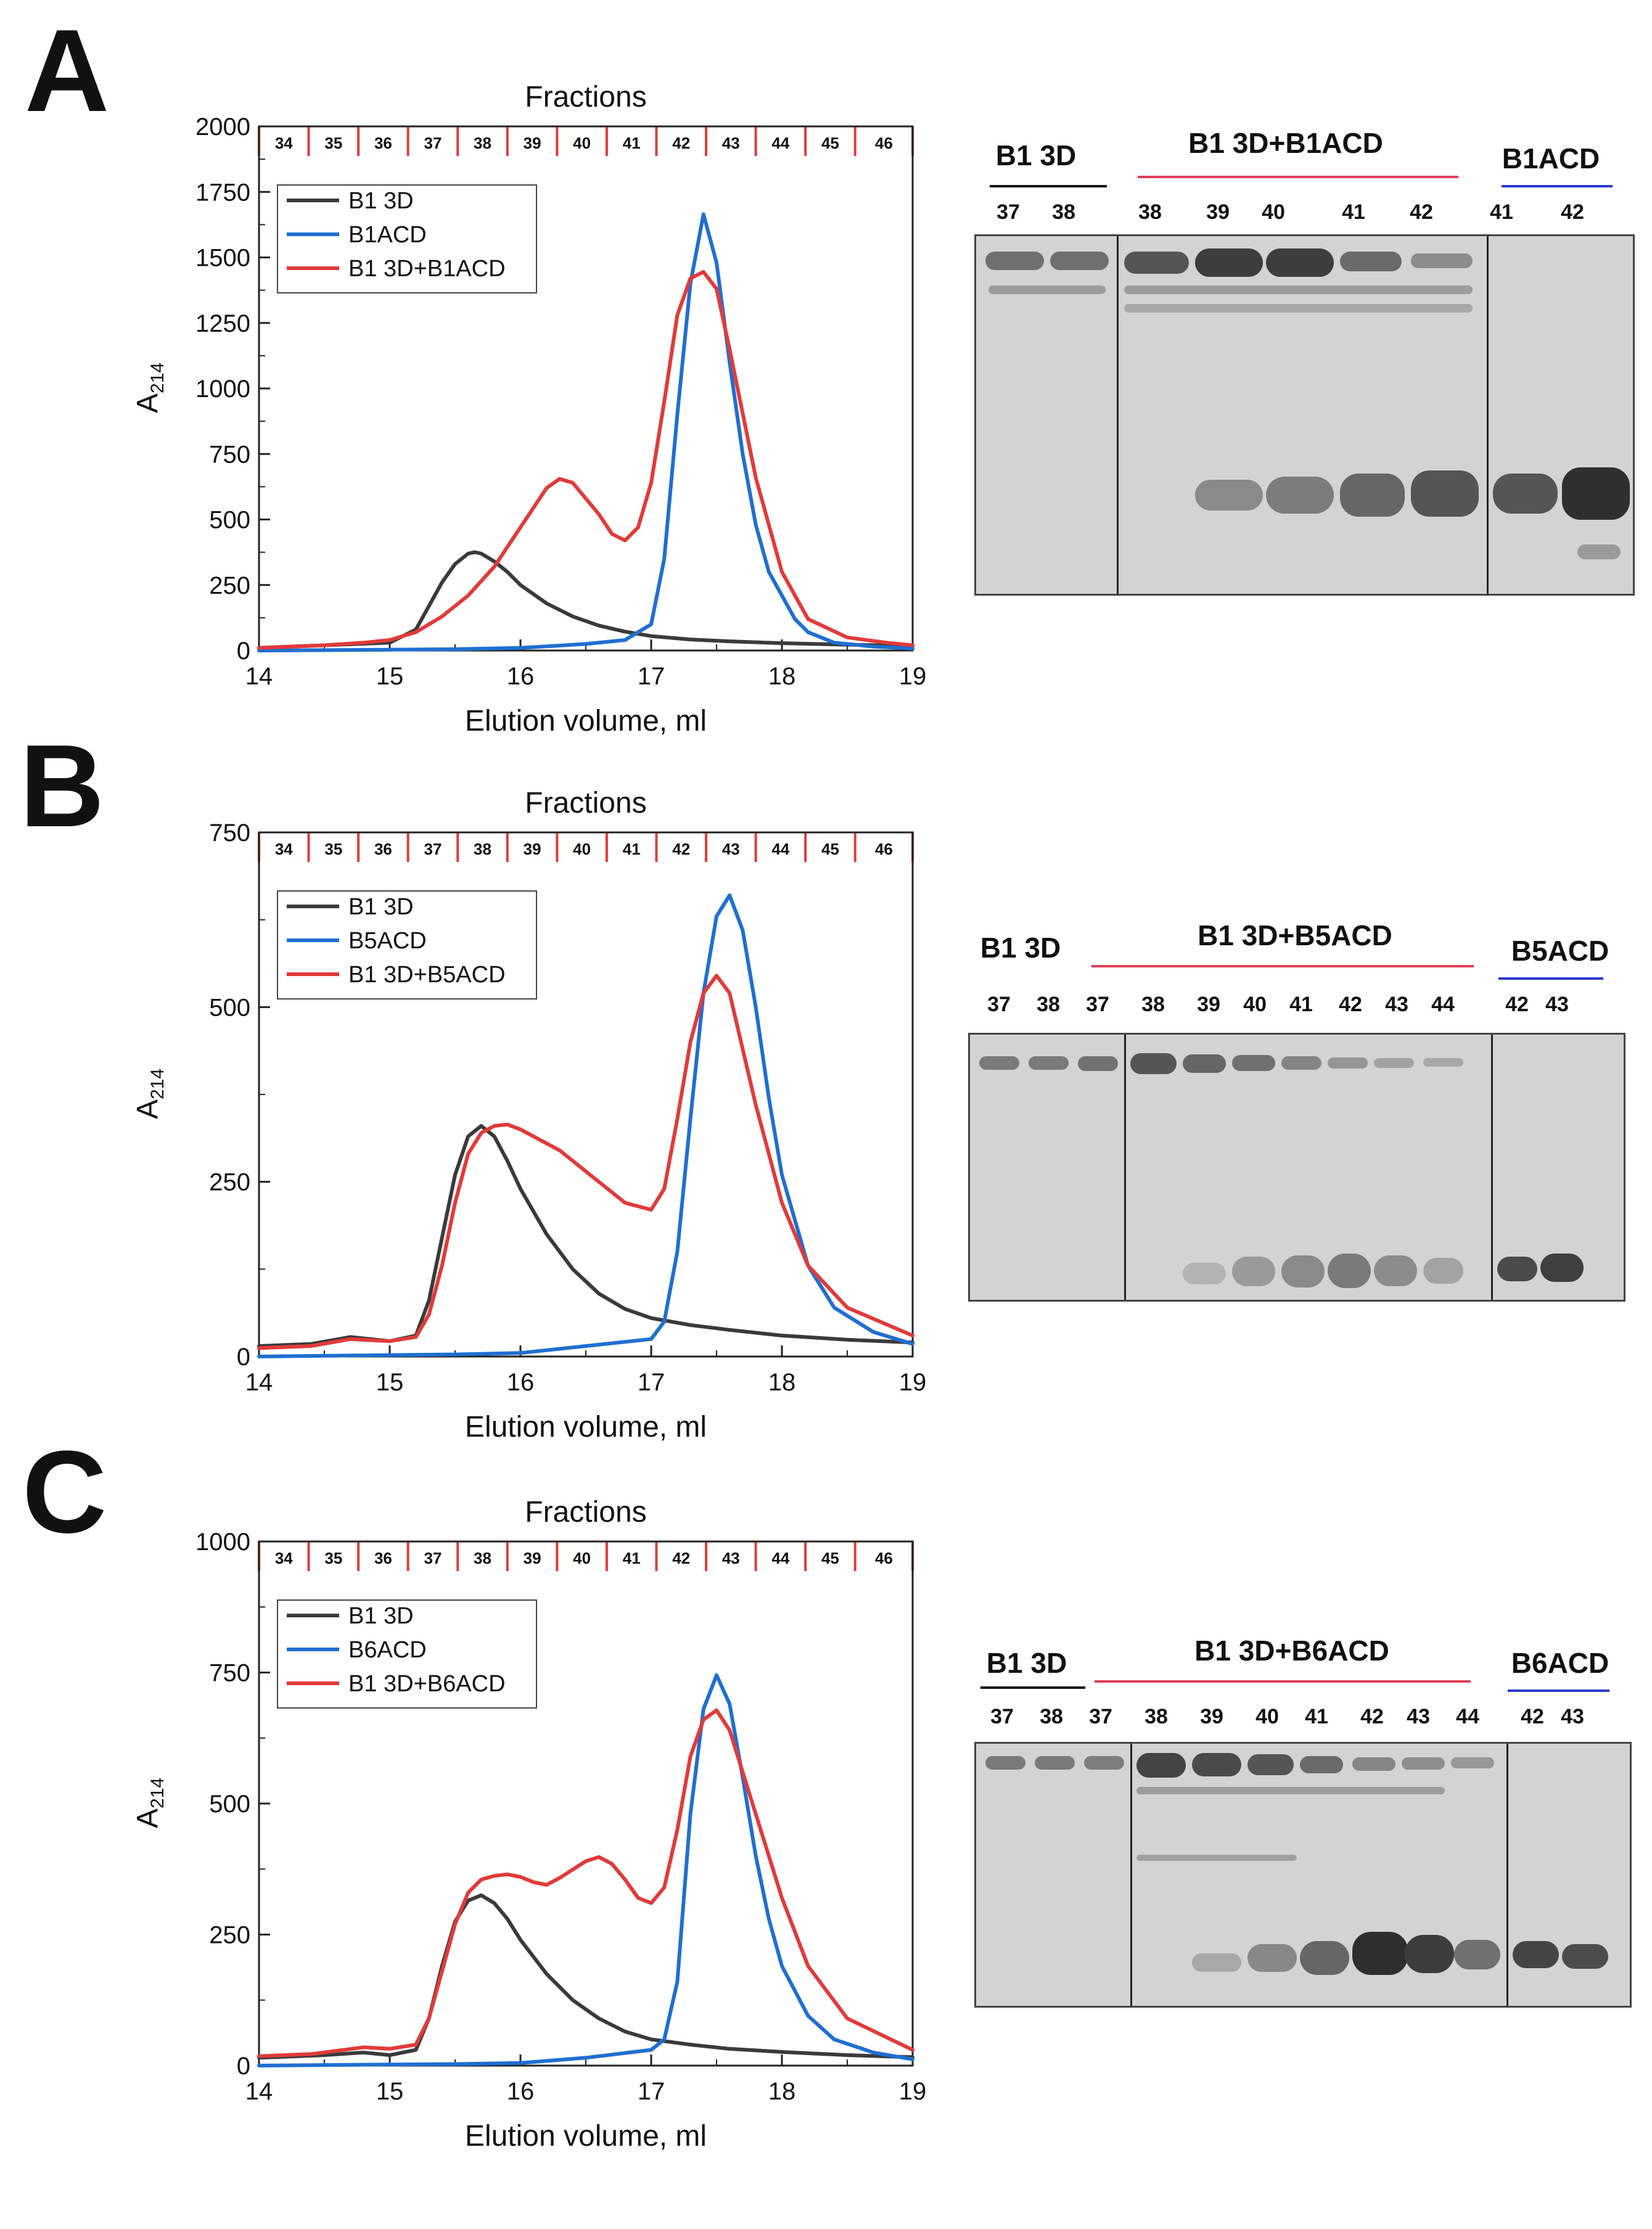  What do you see at coordinates (482, 849) in the screenshot?
I see `fraction-label: 38` at bounding box center [482, 849].